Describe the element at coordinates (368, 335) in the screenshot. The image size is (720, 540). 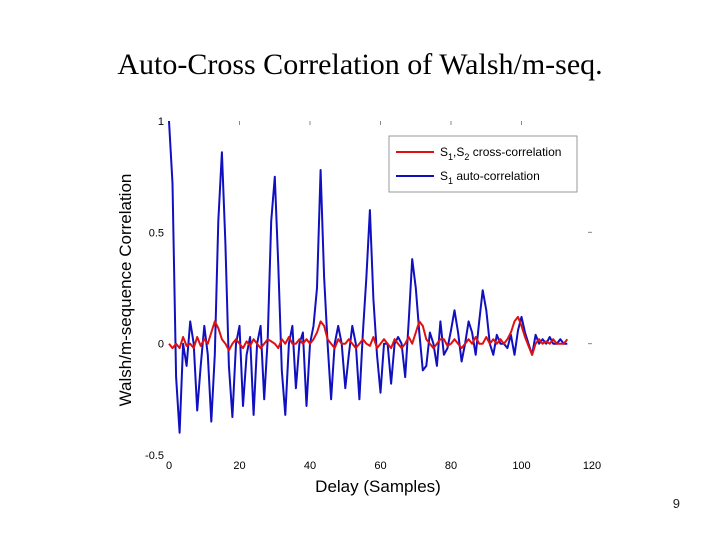
I see `series-line-cross-correlation` at that location.